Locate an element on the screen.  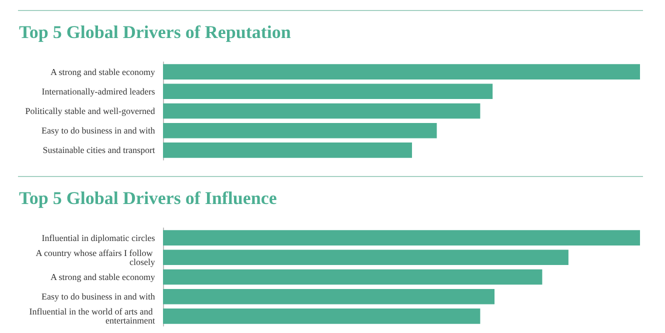
y-tick-label: Internationally-admired leaders is located at coordinates (99, 91).